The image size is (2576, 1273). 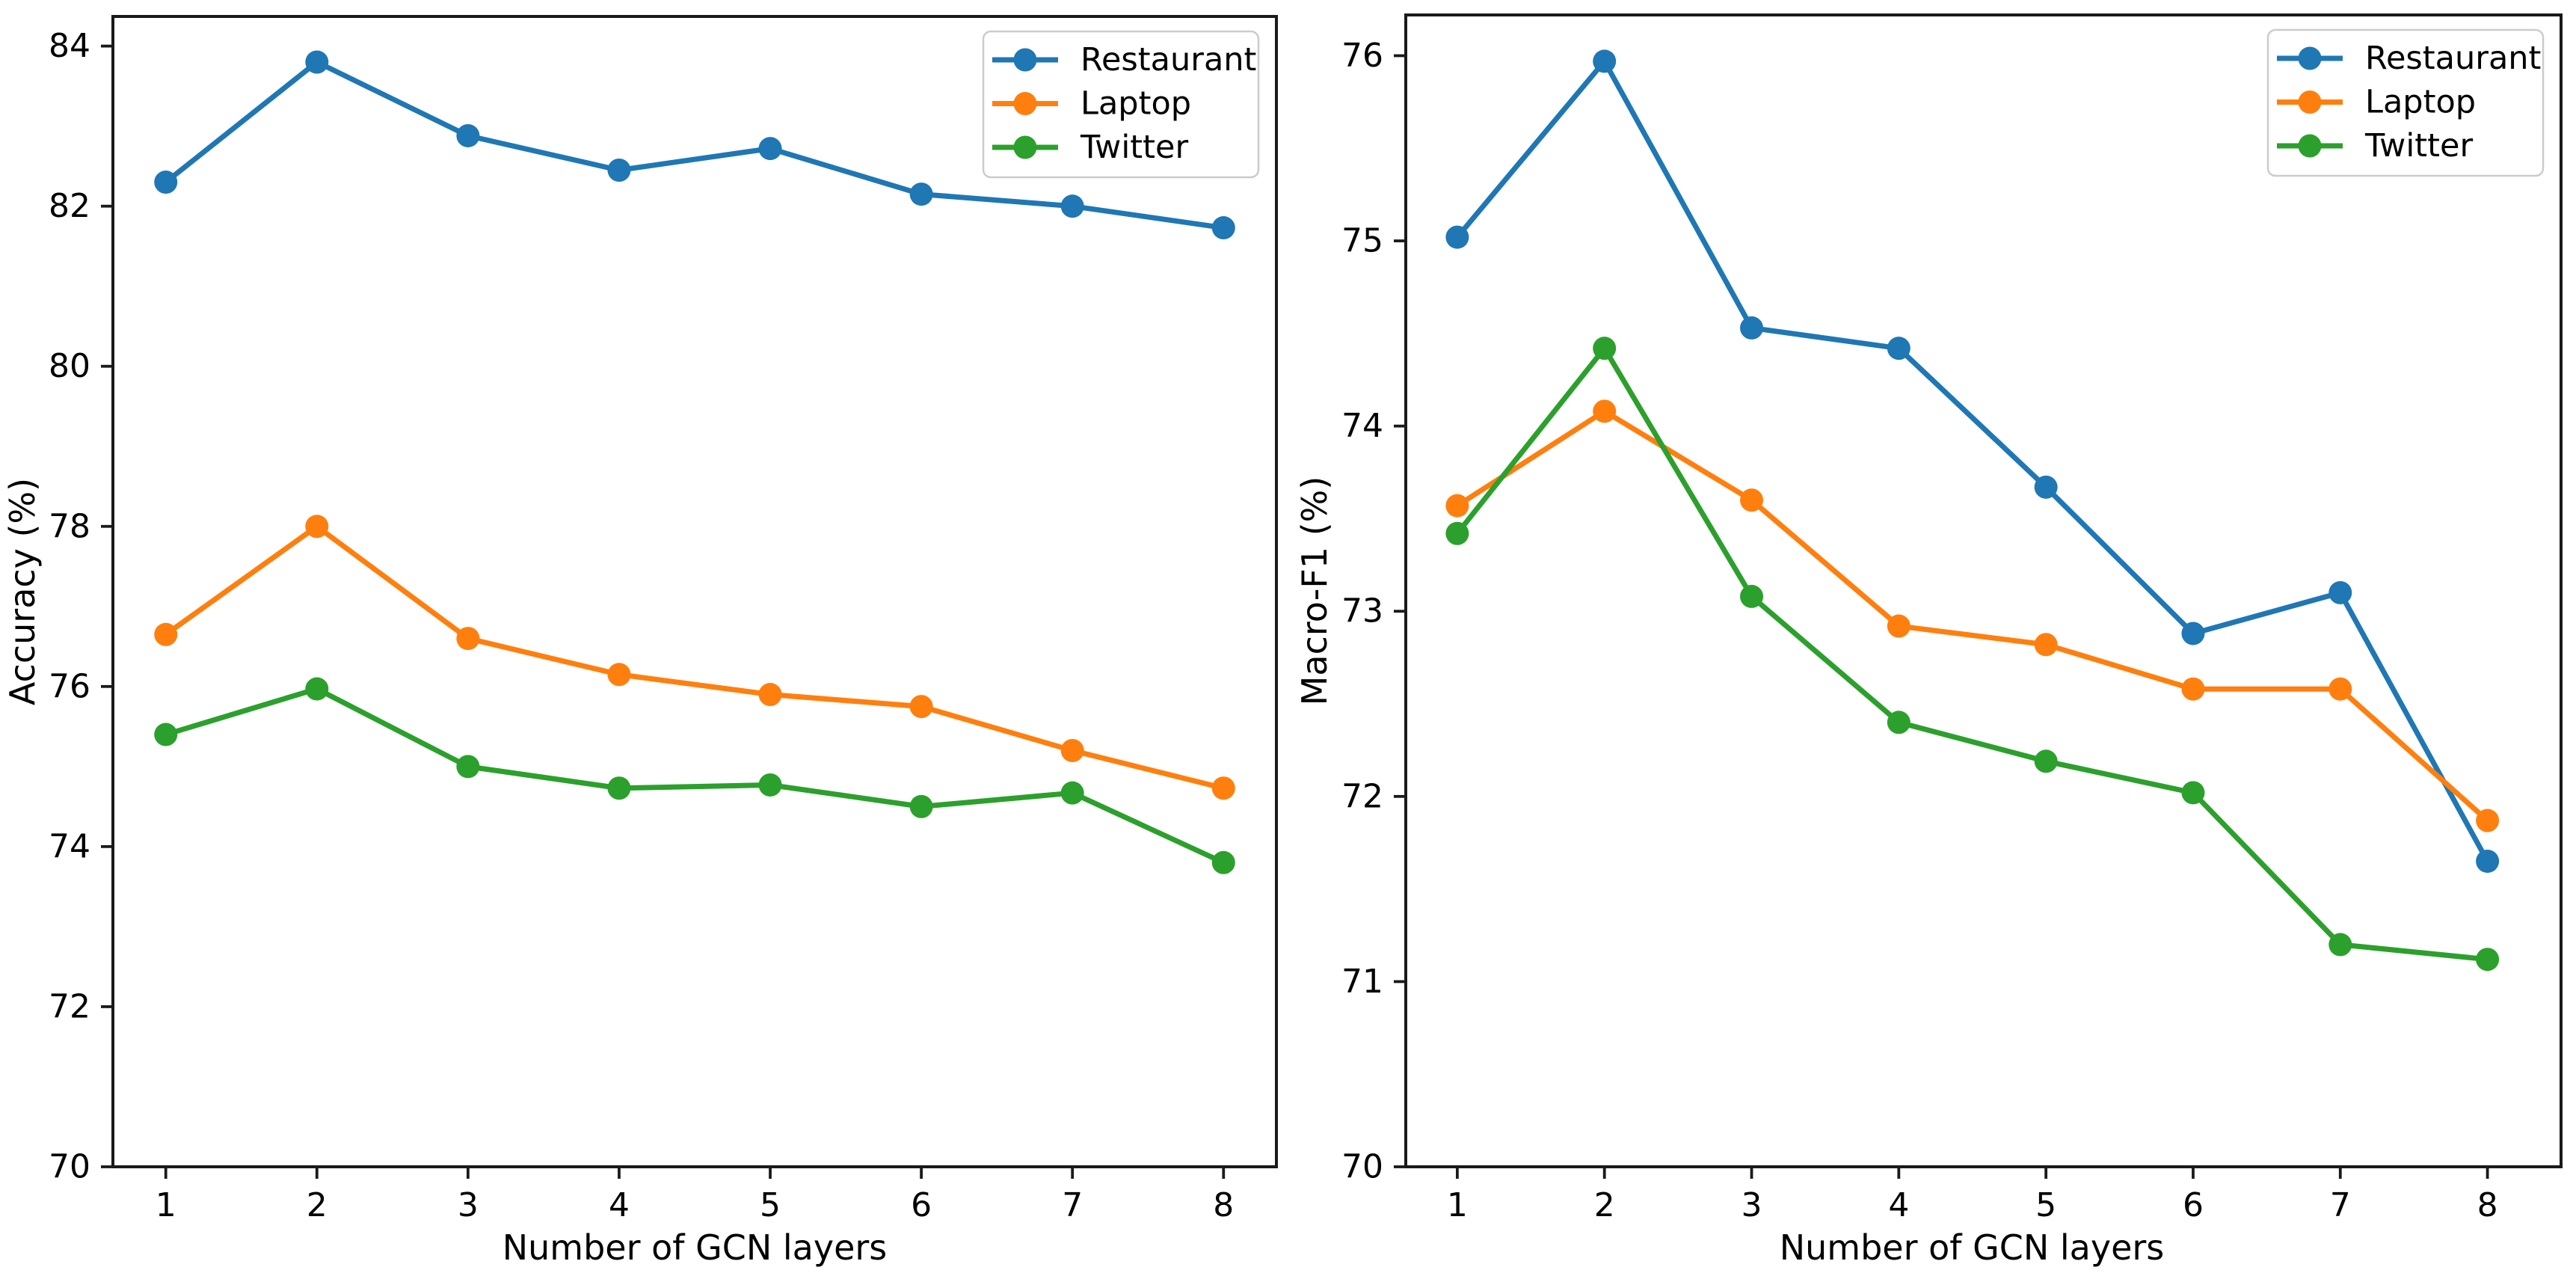 I want to click on left-y-tick-label-74: 74, so click(x=69, y=846).